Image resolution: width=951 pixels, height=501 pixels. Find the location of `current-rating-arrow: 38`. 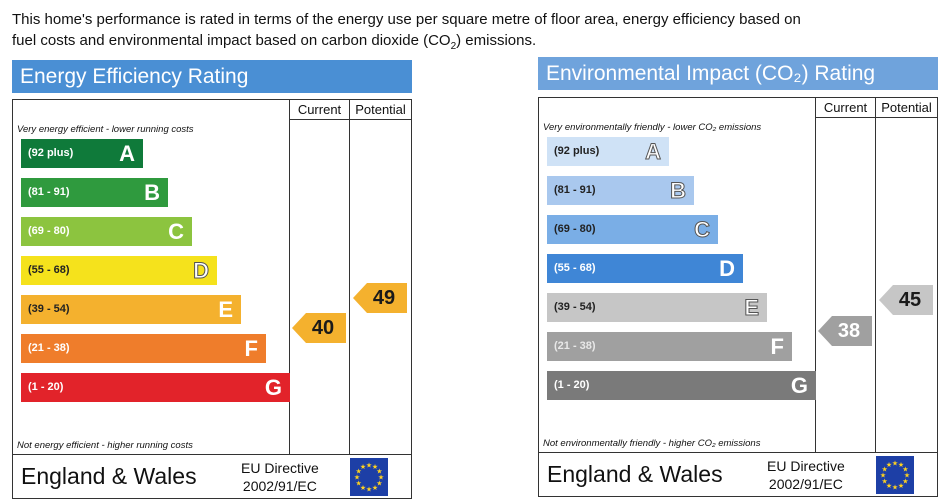

current-rating-arrow: 38 is located at coordinates (845, 331).